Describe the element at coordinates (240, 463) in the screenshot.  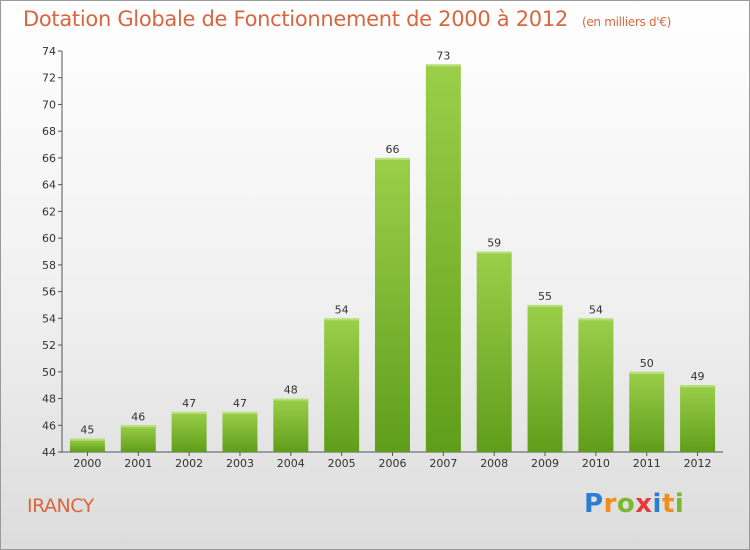
I see `x-tick-label: 2003` at that location.